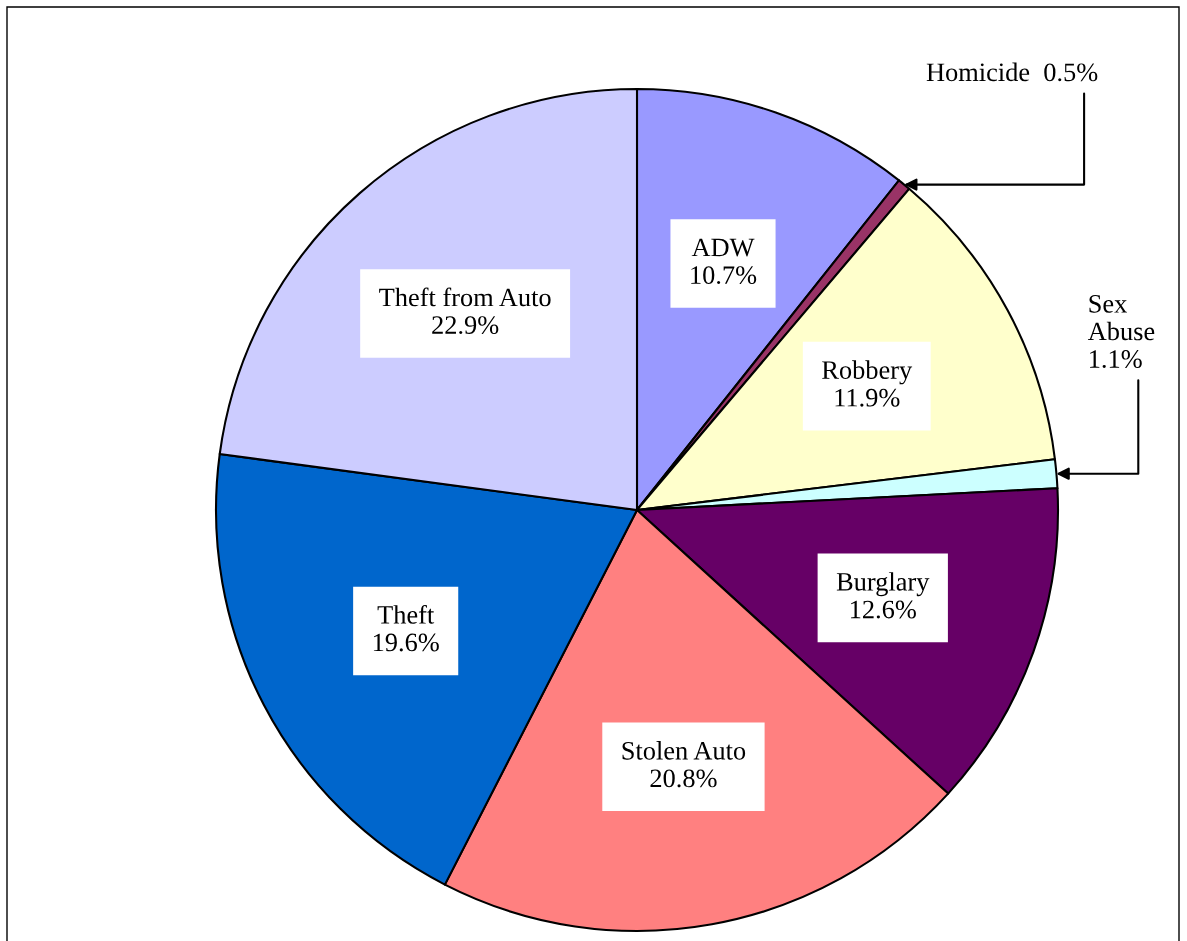  Describe the element at coordinates (465, 325) in the screenshot. I see `data-label: 22.9%` at that location.